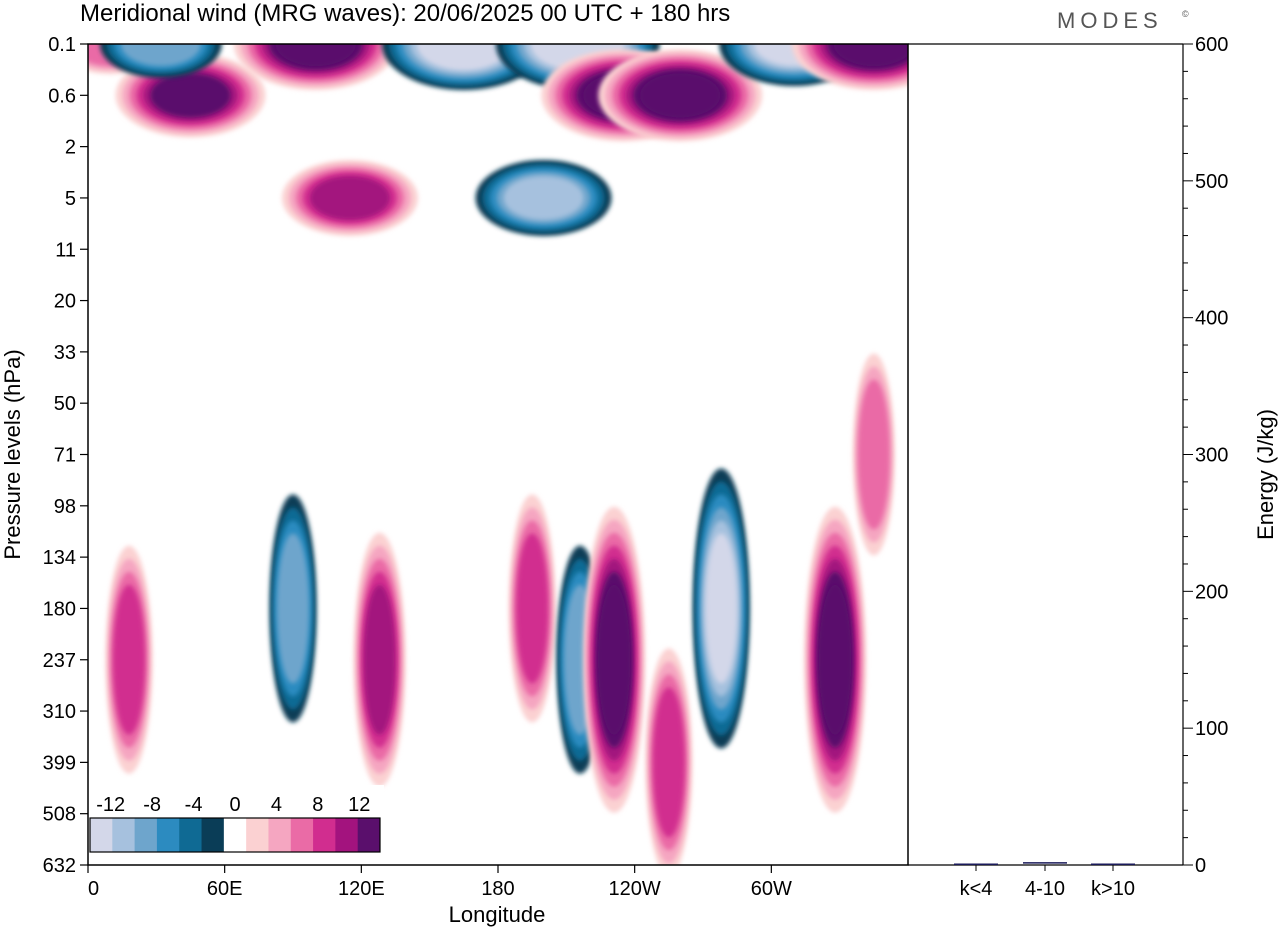 The width and height of the screenshot is (1280, 930). I want to click on colorbar-label: 12, so click(359, 805).